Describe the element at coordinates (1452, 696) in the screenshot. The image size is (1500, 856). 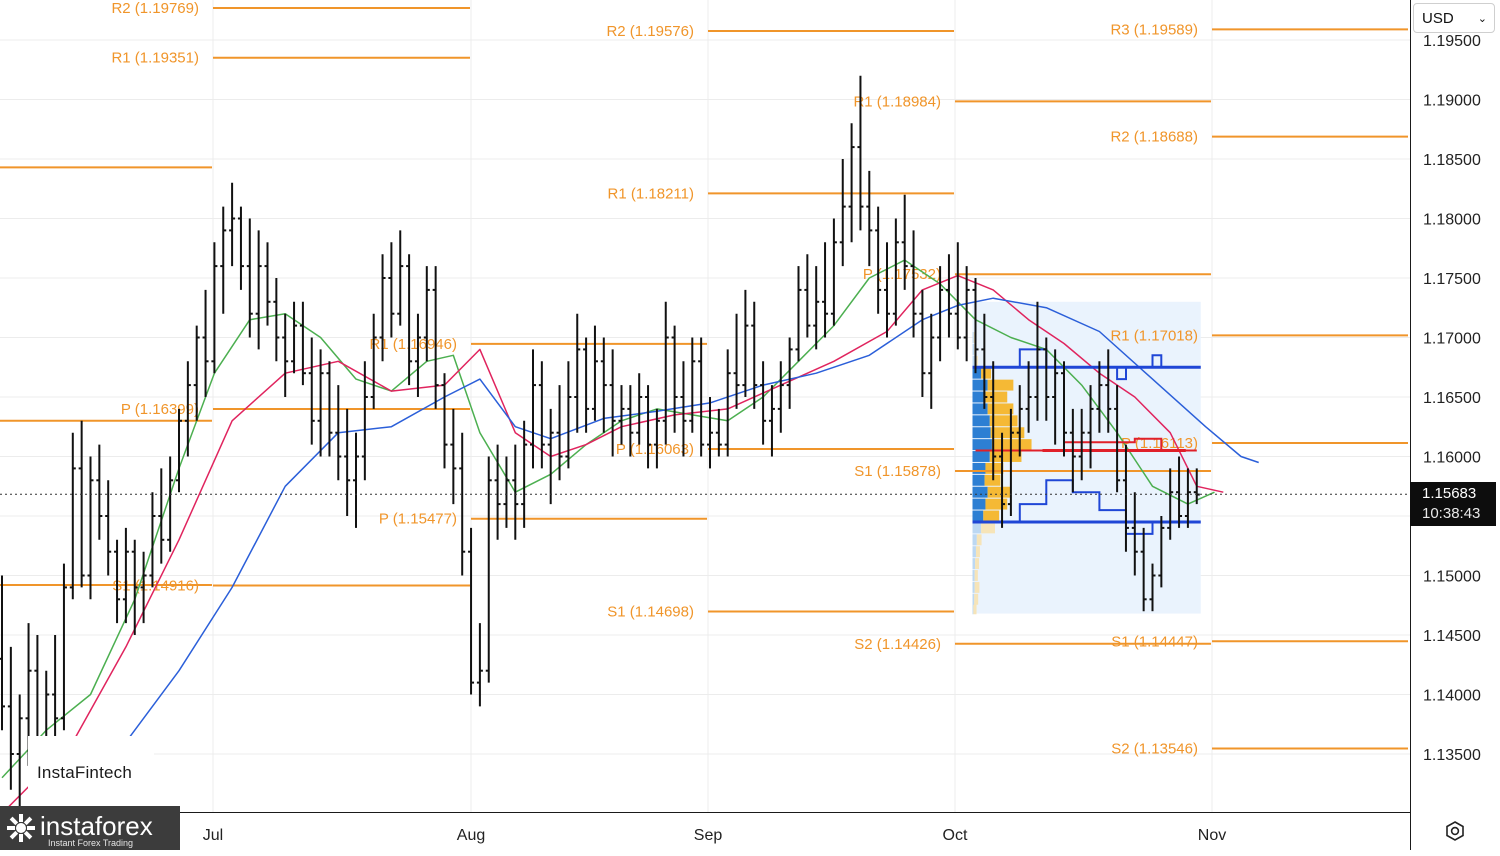
I see `price-tick-label: 1.14000` at that location.